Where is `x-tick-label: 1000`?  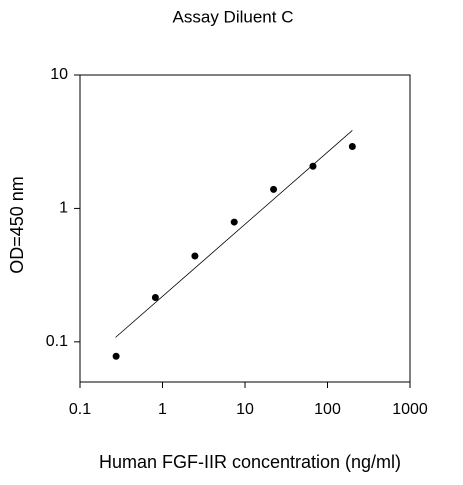
x-tick-label: 1000 is located at coordinates (410, 409).